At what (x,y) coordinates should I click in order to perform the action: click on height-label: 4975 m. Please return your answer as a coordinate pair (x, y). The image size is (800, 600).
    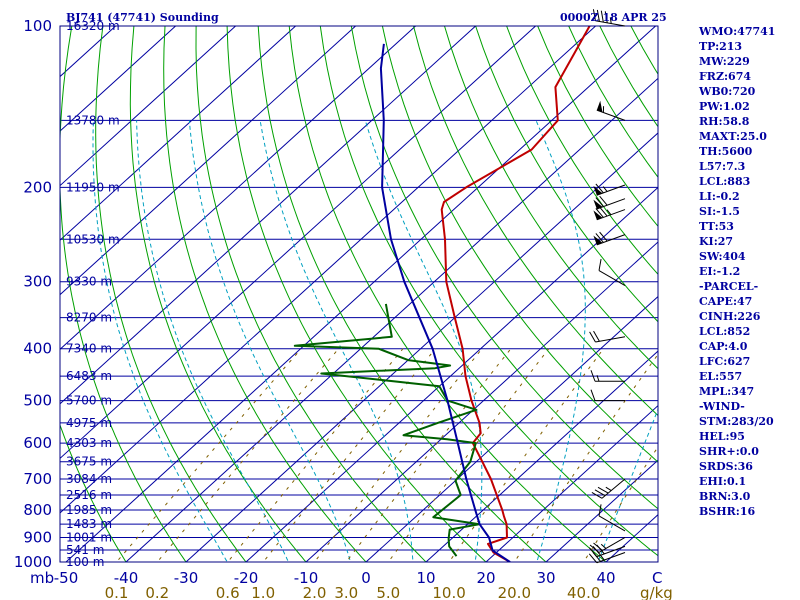
    Looking at the image, I should click on (89, 423).